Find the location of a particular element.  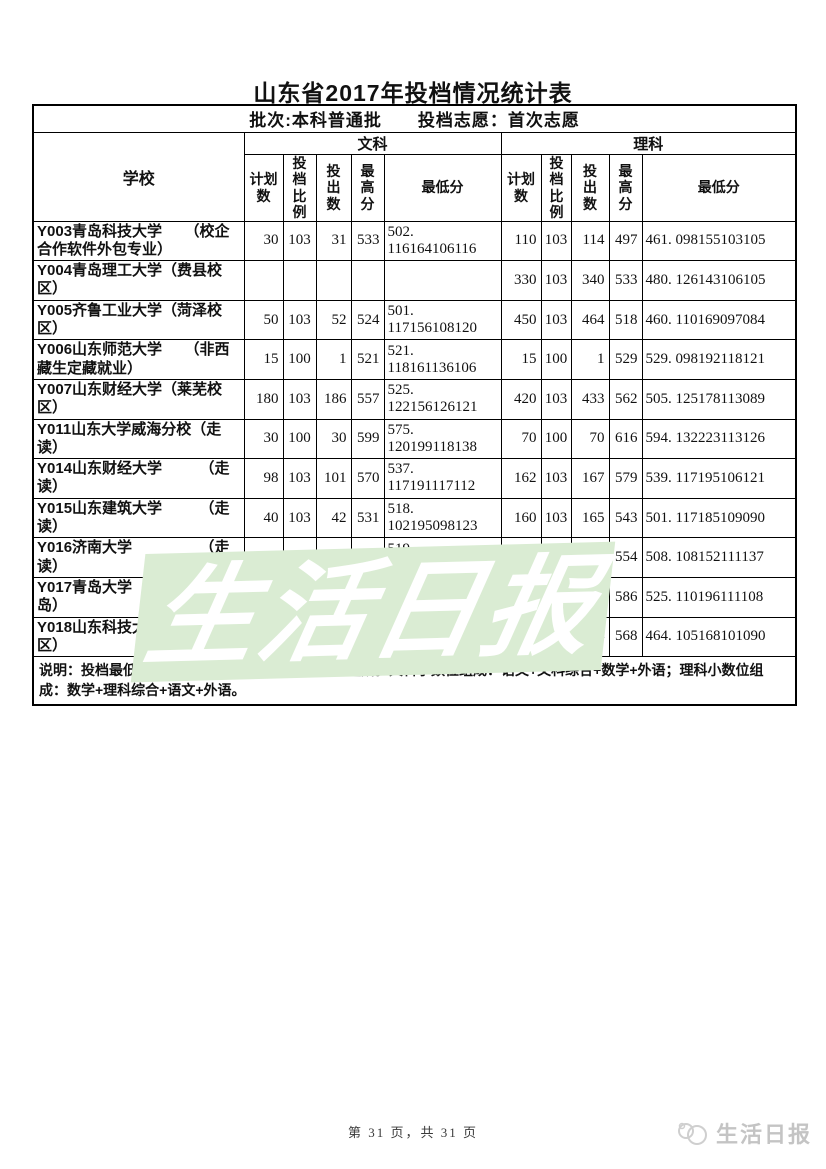

page-number: 第 31 页，共 31 页 is located at coordinates (412, 1132).